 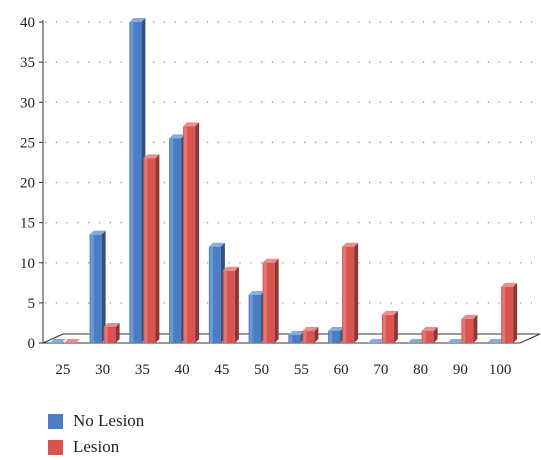 I want to click on legend-item-lesion: Lesion, so click(x=96, y=447).